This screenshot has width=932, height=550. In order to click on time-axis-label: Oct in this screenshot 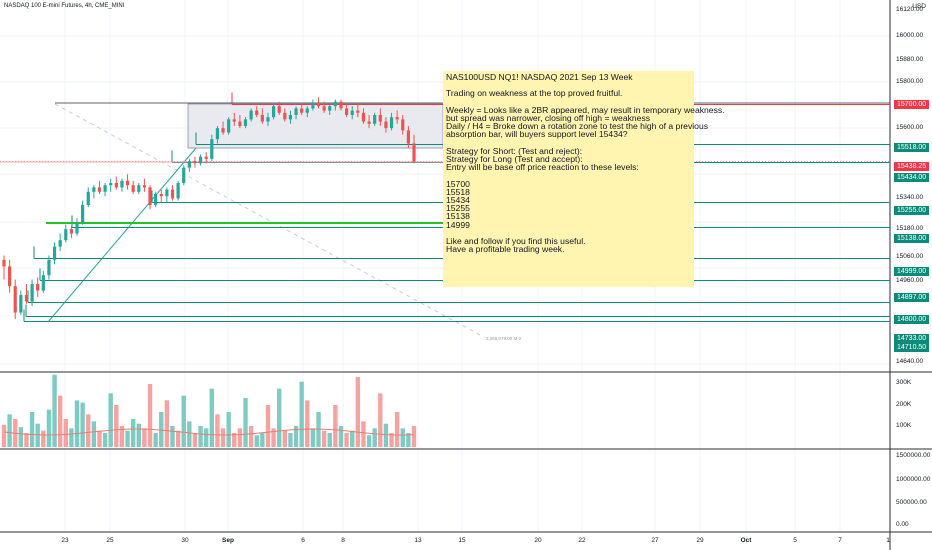, I will do `click(746, 540)`.